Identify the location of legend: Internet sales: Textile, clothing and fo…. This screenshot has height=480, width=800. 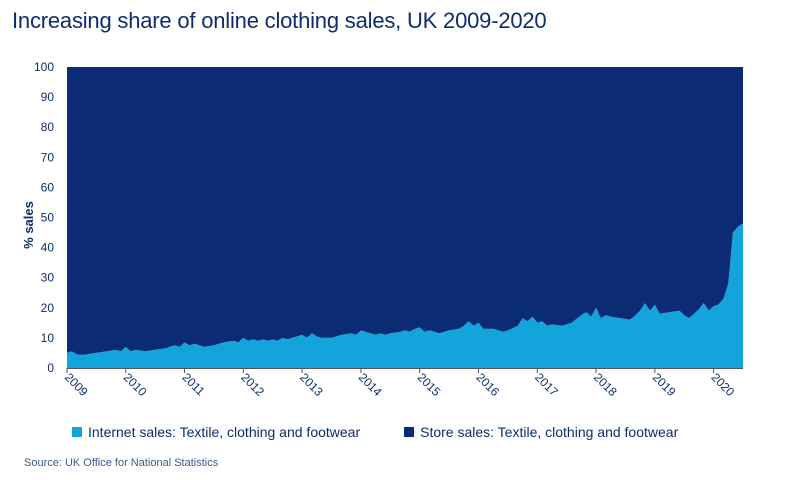
(375, 432).